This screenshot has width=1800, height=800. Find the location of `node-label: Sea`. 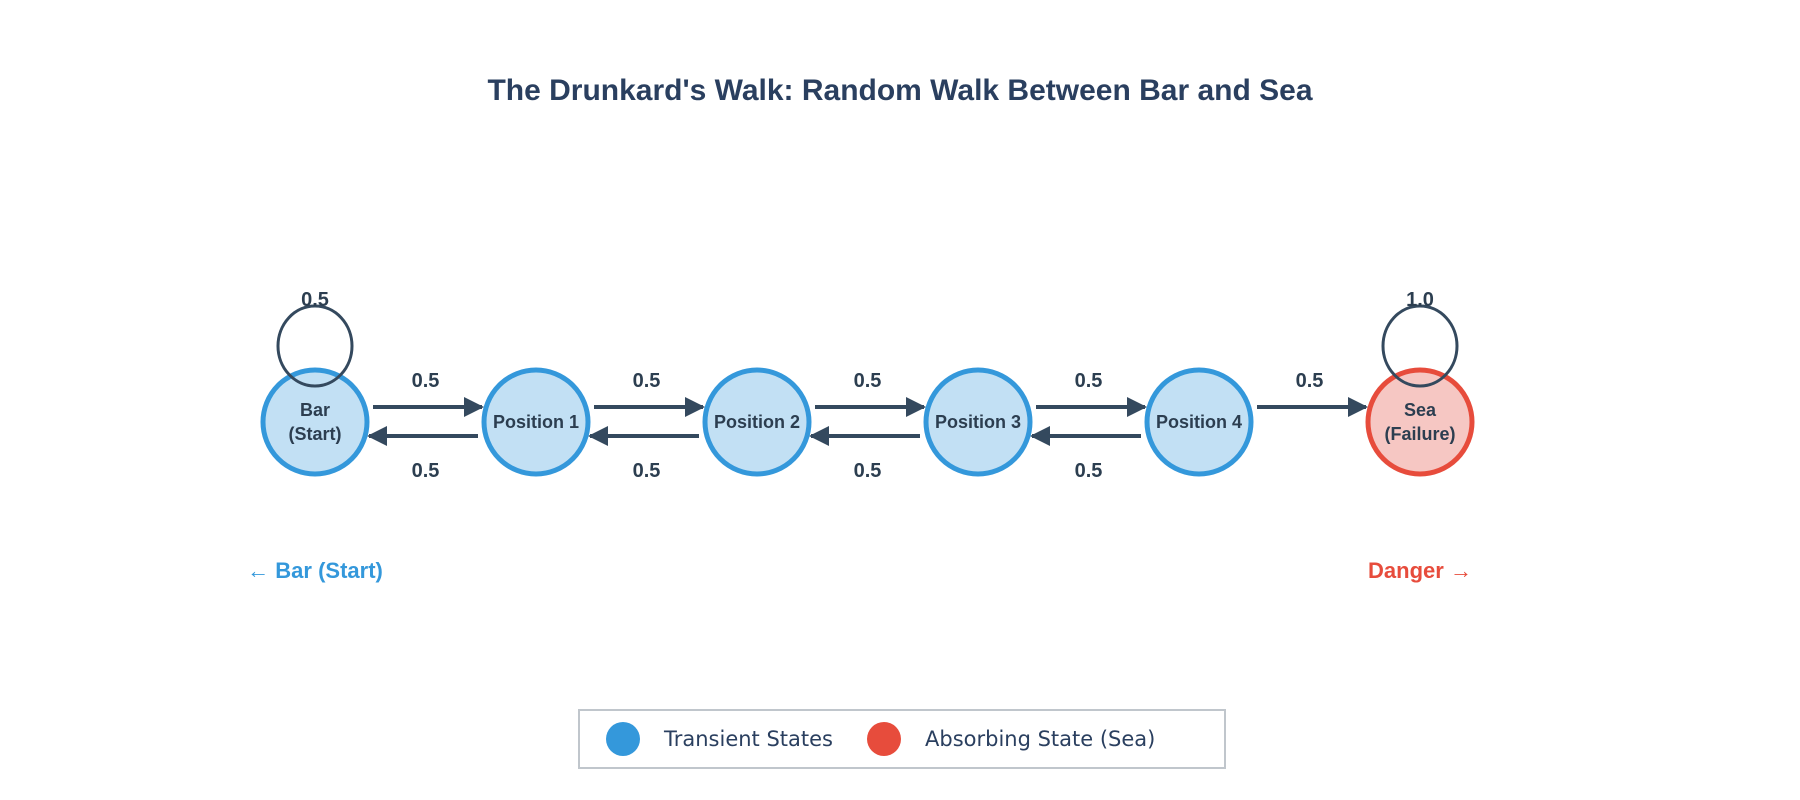

node-label: Sea is located at coordinates (1420, 410).